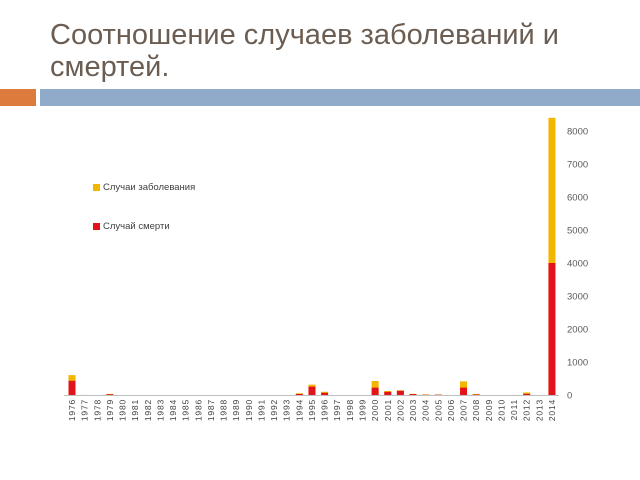 This screenshot has width=640, height=480. I want to click on x-tick-label: 2003, so click(413, 410).